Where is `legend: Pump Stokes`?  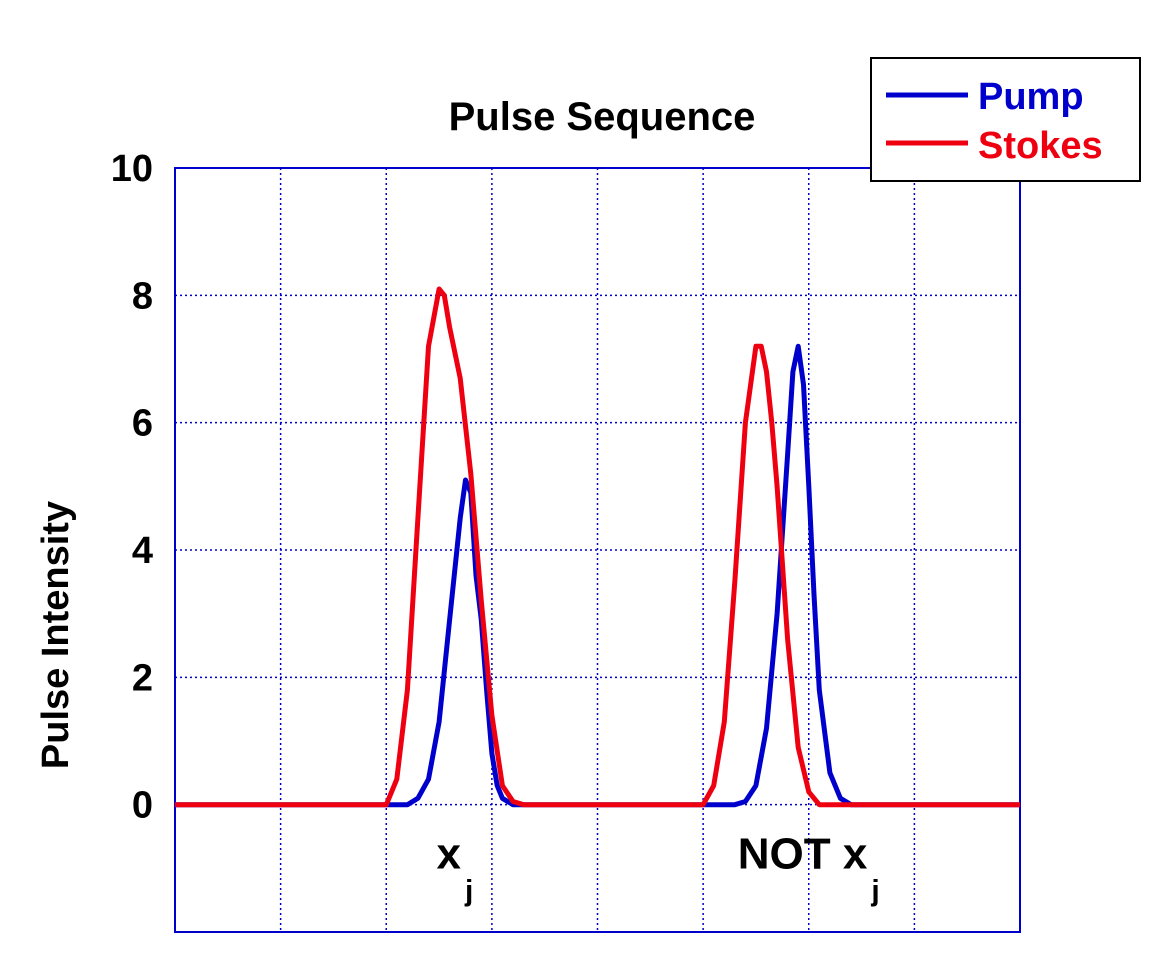
legend: Pump Stokes is located at coordinates (1005, 119).